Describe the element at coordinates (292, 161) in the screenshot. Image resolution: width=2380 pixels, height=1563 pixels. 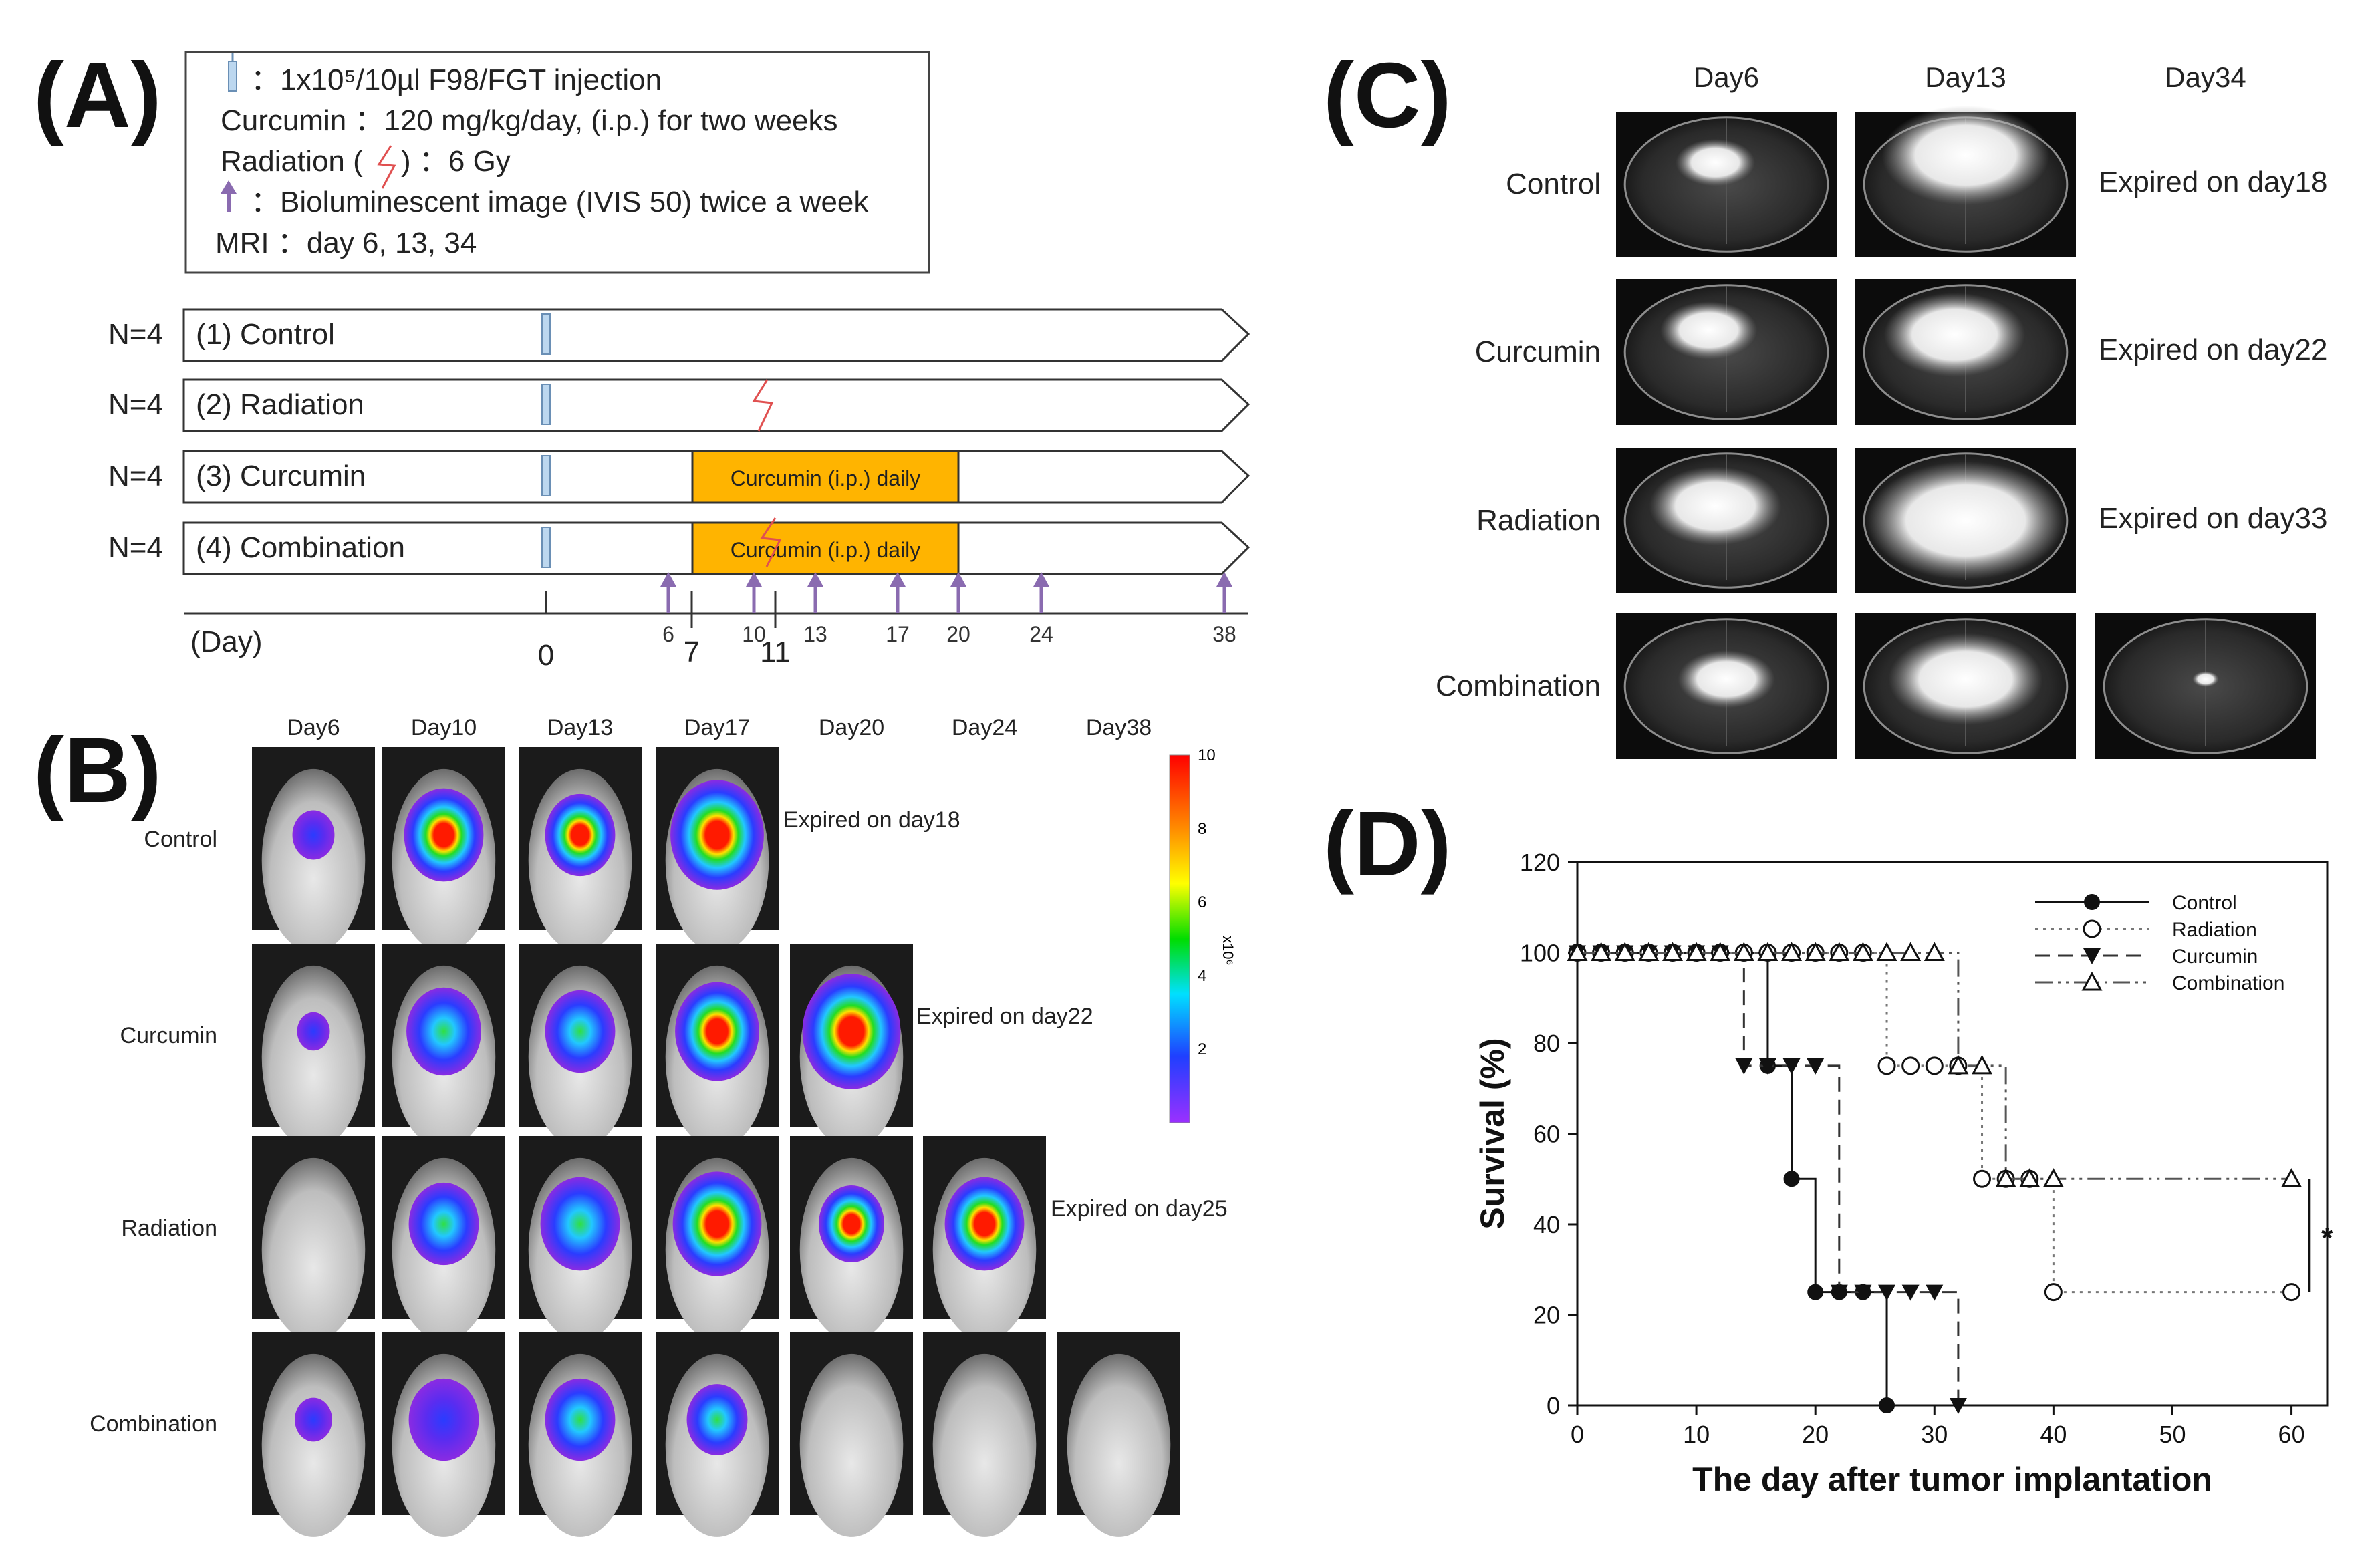
I see `legend-radiation-prefix: Radiation (` at that location.